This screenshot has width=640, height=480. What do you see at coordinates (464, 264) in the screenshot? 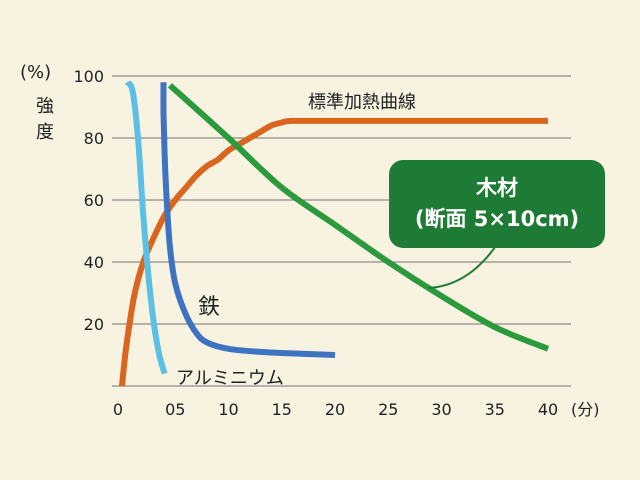
I see `wood-callout-line` at bounding box center [464, 264].